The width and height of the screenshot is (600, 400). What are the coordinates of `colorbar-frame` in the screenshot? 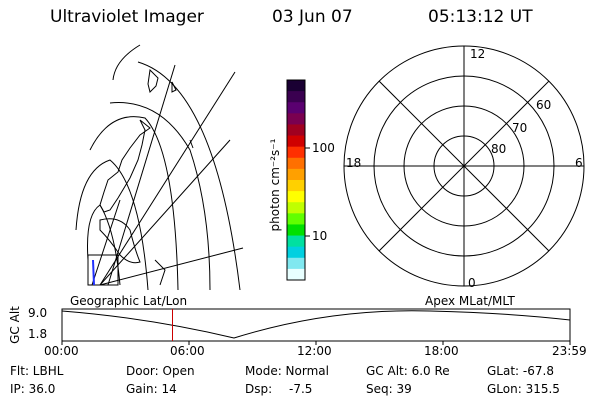 It's located at (296, 180).